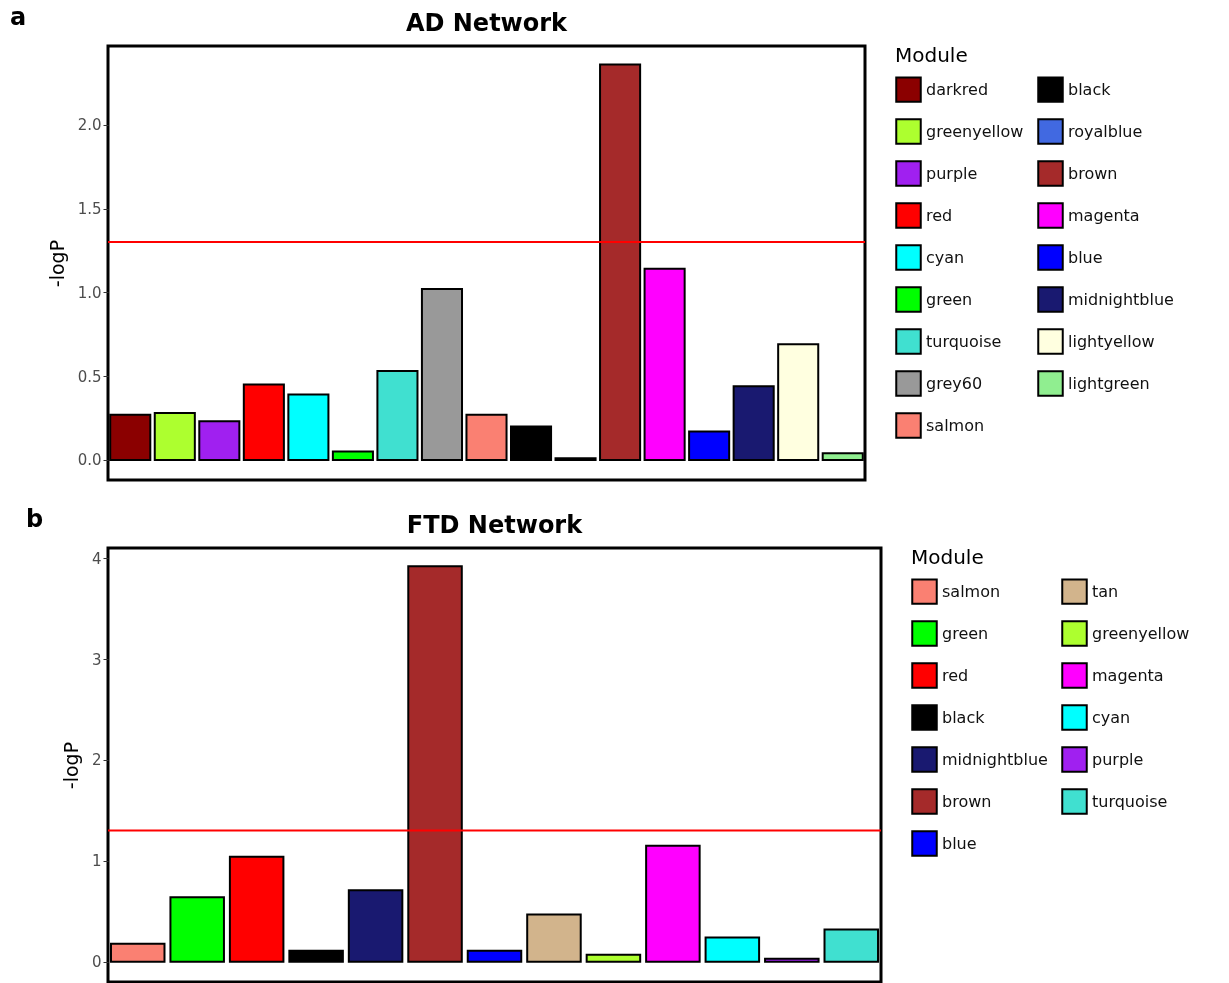 The height and width of the screenshot is (983, 1229). I want to click on legend-label: royalblue, so click(1105, 131).